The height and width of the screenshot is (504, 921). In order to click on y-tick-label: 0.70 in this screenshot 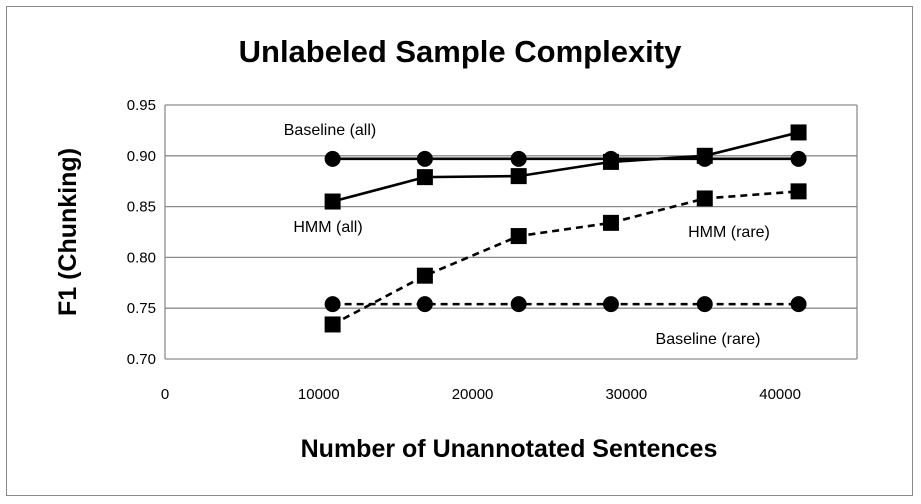, I will do `click(141, 359)`.